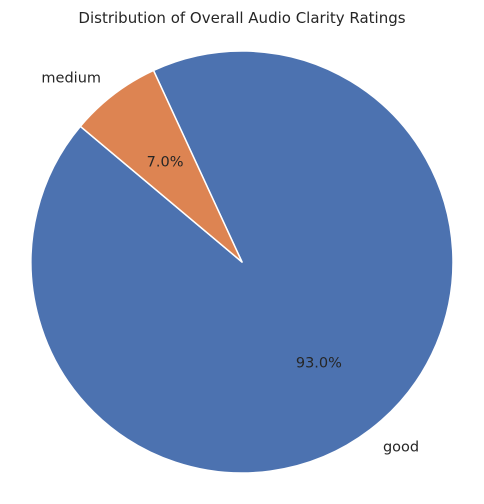  I want to click on percent-label-medium: 7.0%, so click(165, 162).